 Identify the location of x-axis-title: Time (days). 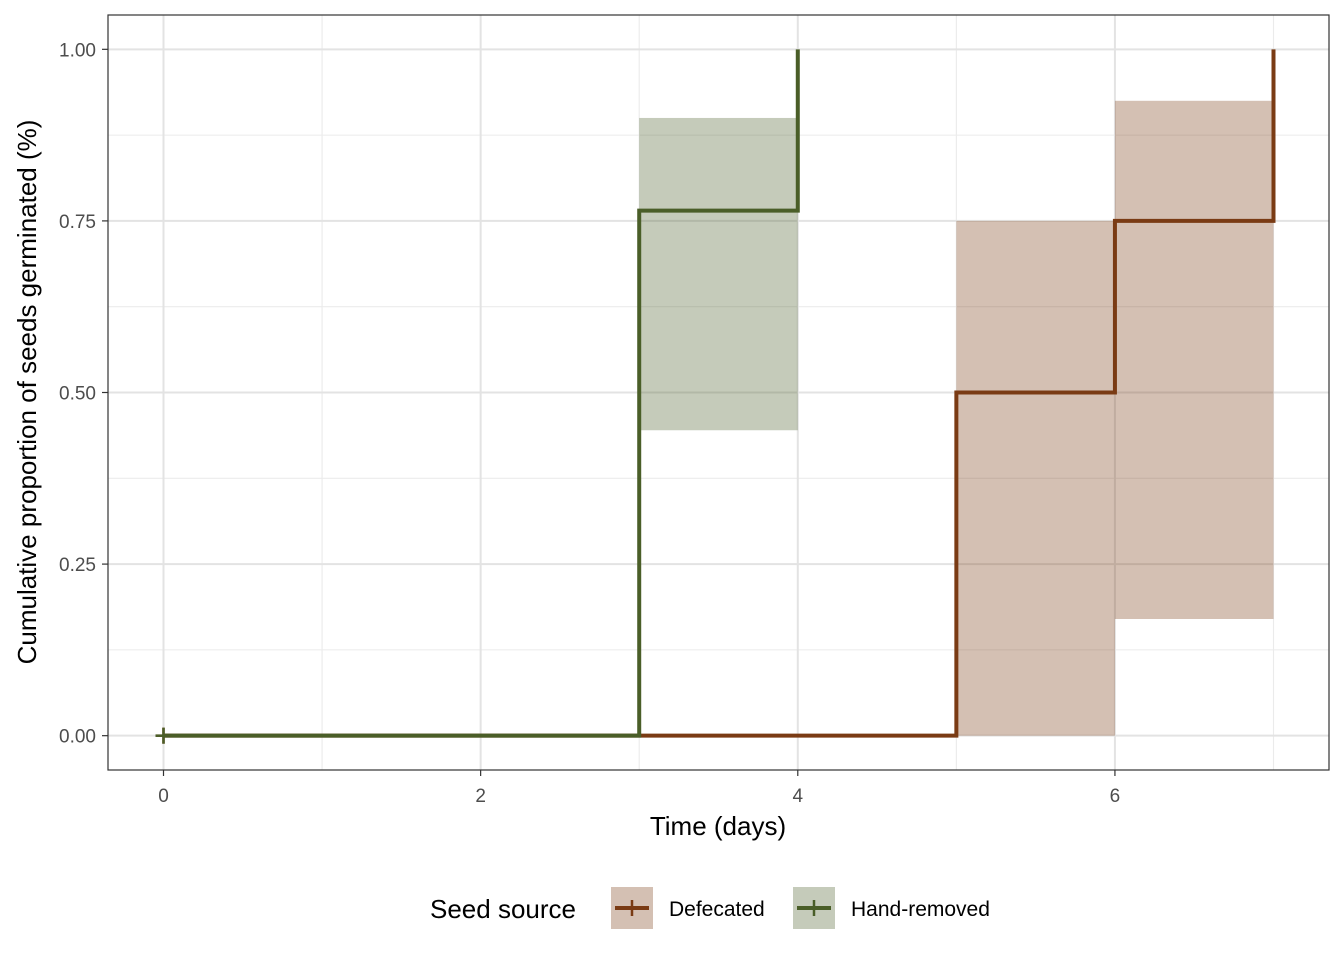
(718, 826).